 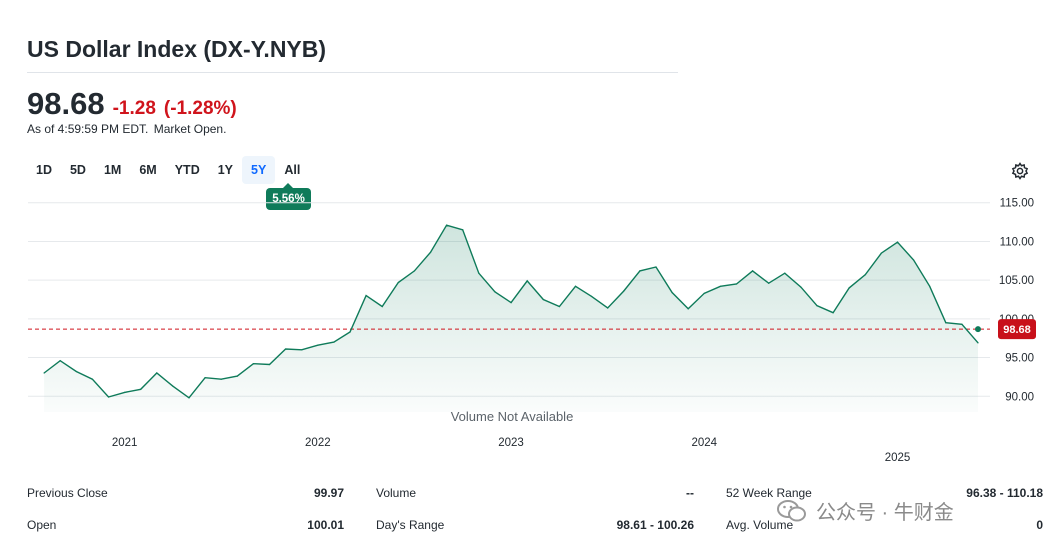 I want to click on current-price-label: 98.68, so click(x=1017, y=330).